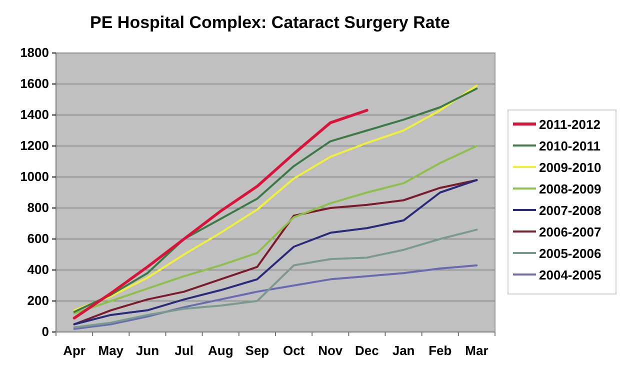 This screenshot has height=369, width=640. Describe the element at coordinates (38, 300) in the screenshot. I see `y-tick-label: 200` at that location.